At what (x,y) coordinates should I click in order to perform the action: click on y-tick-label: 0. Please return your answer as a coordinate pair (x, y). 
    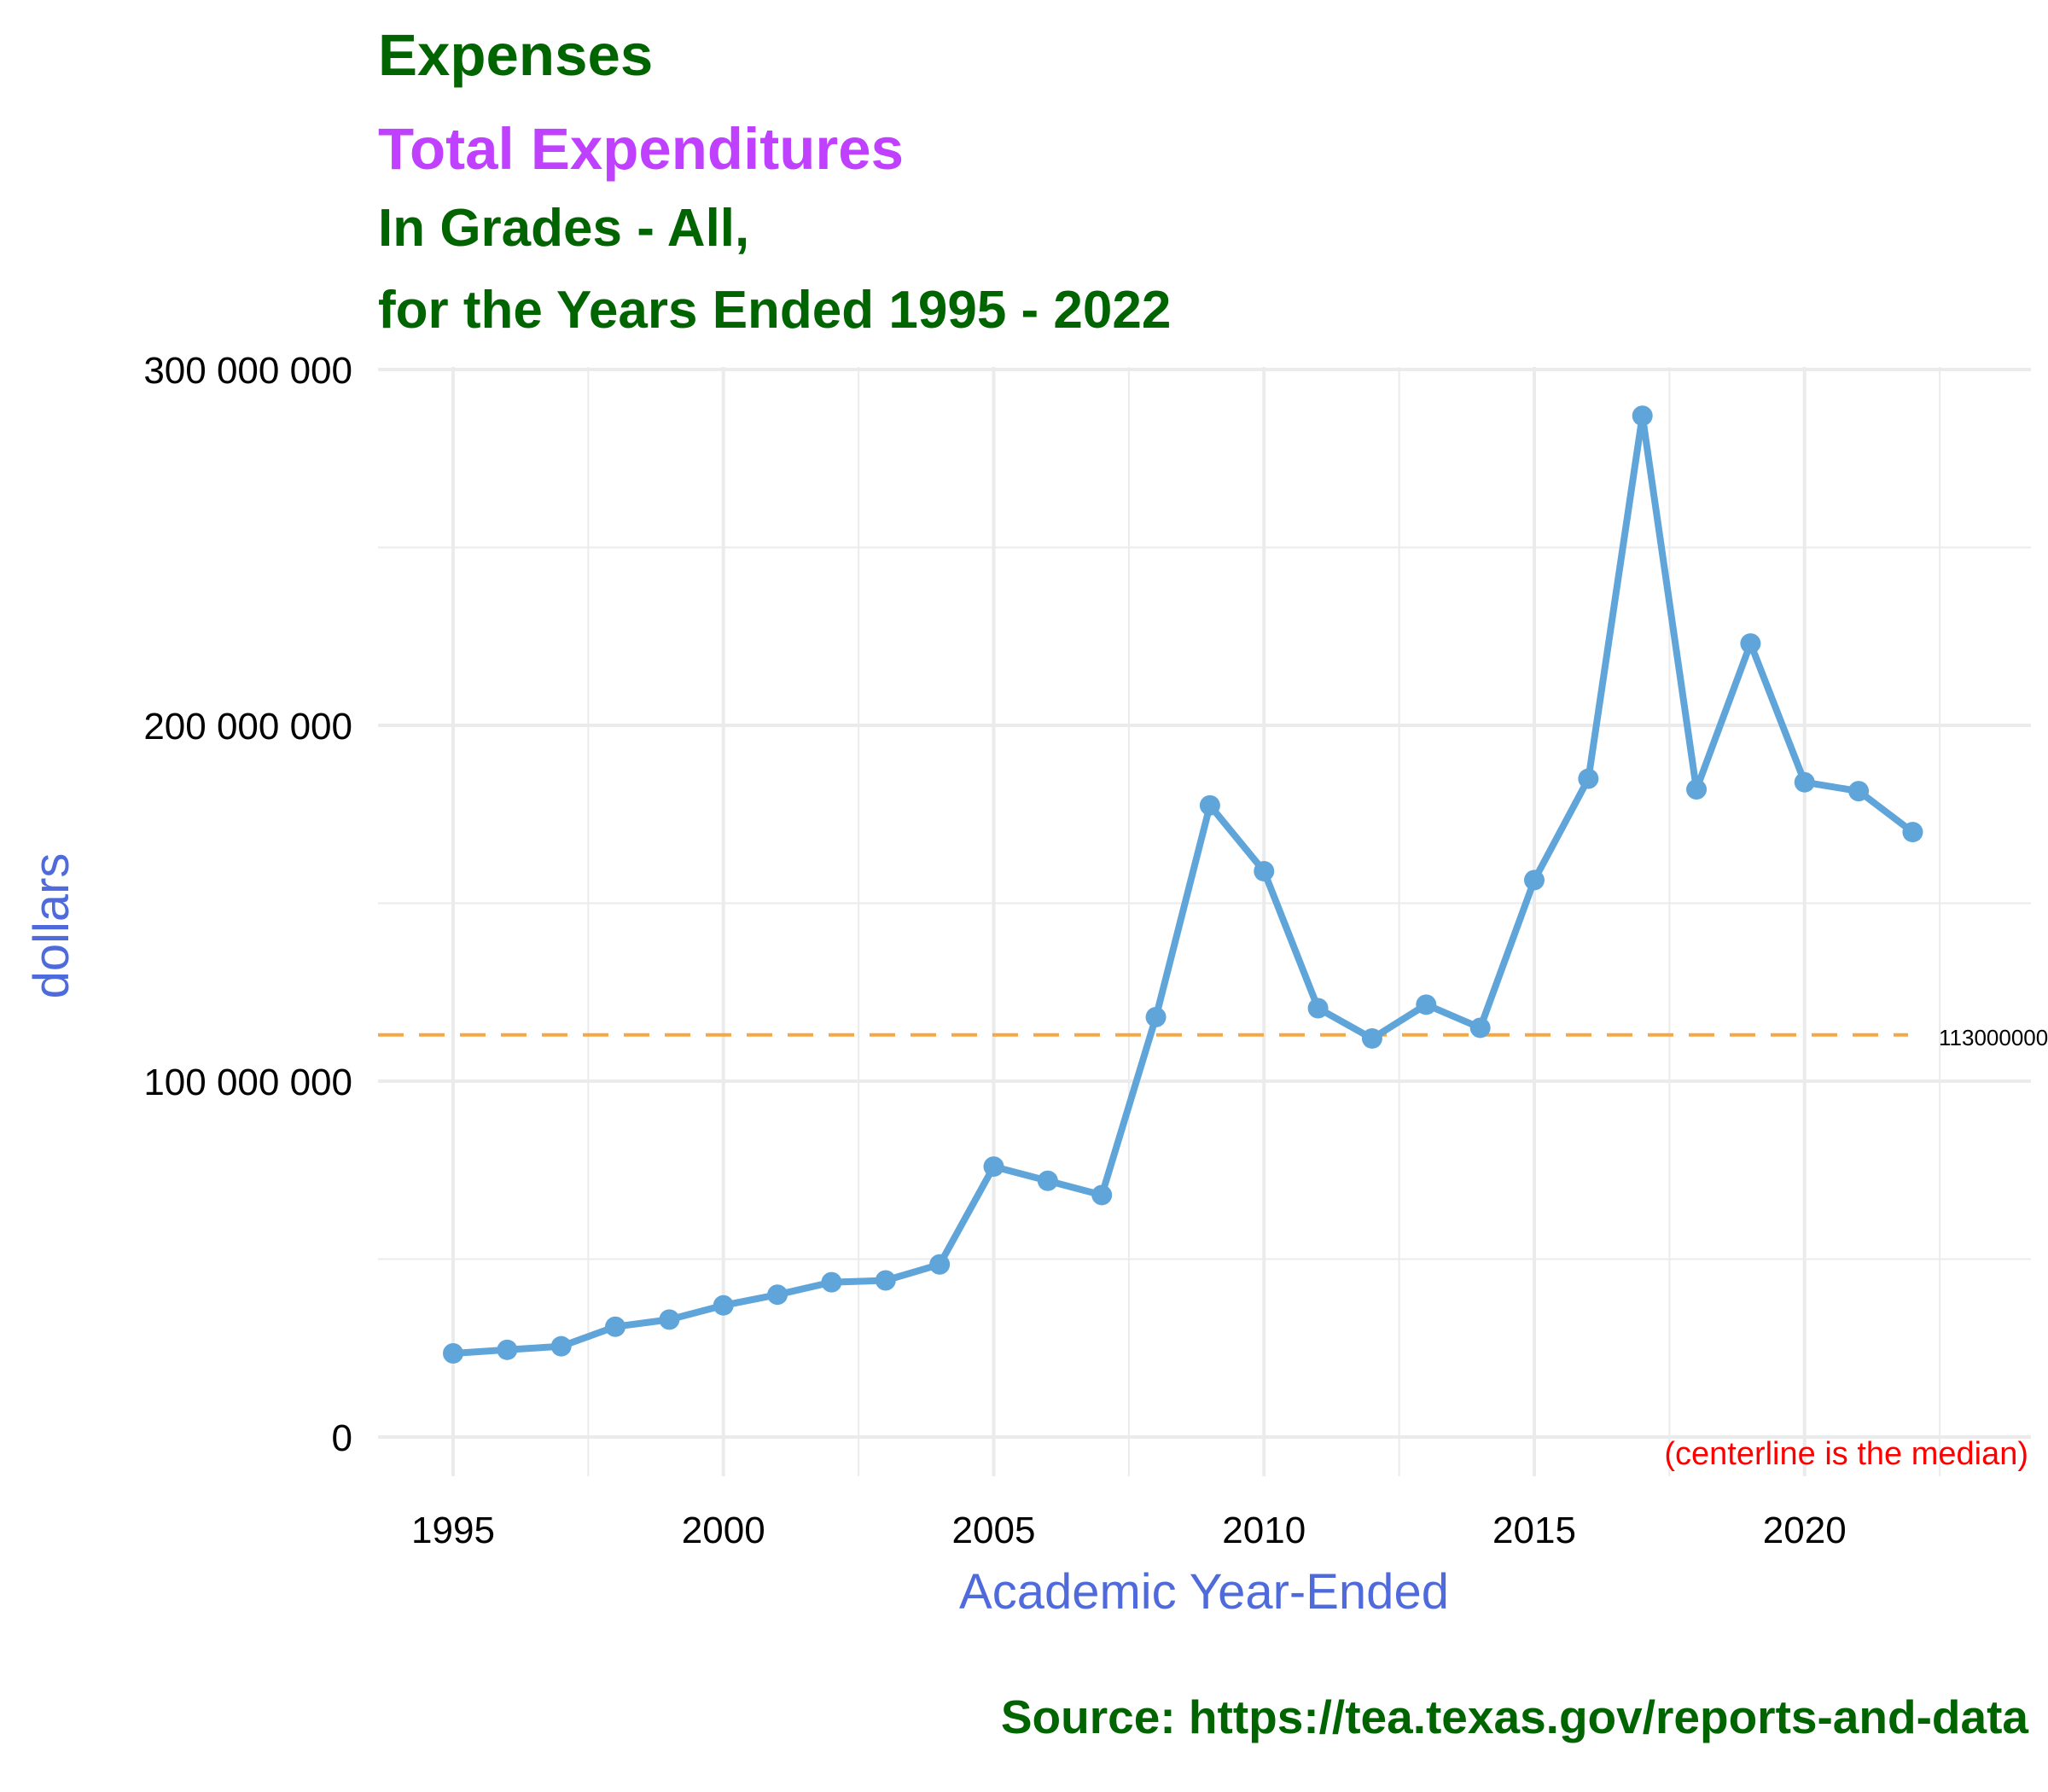
    Looking at the image, I should click on (342, 1438).